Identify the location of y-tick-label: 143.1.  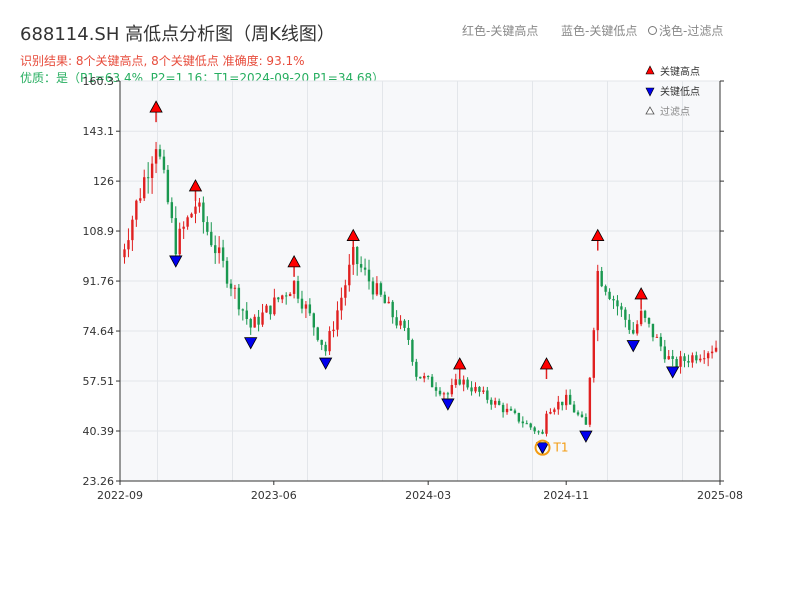
(99, 131).